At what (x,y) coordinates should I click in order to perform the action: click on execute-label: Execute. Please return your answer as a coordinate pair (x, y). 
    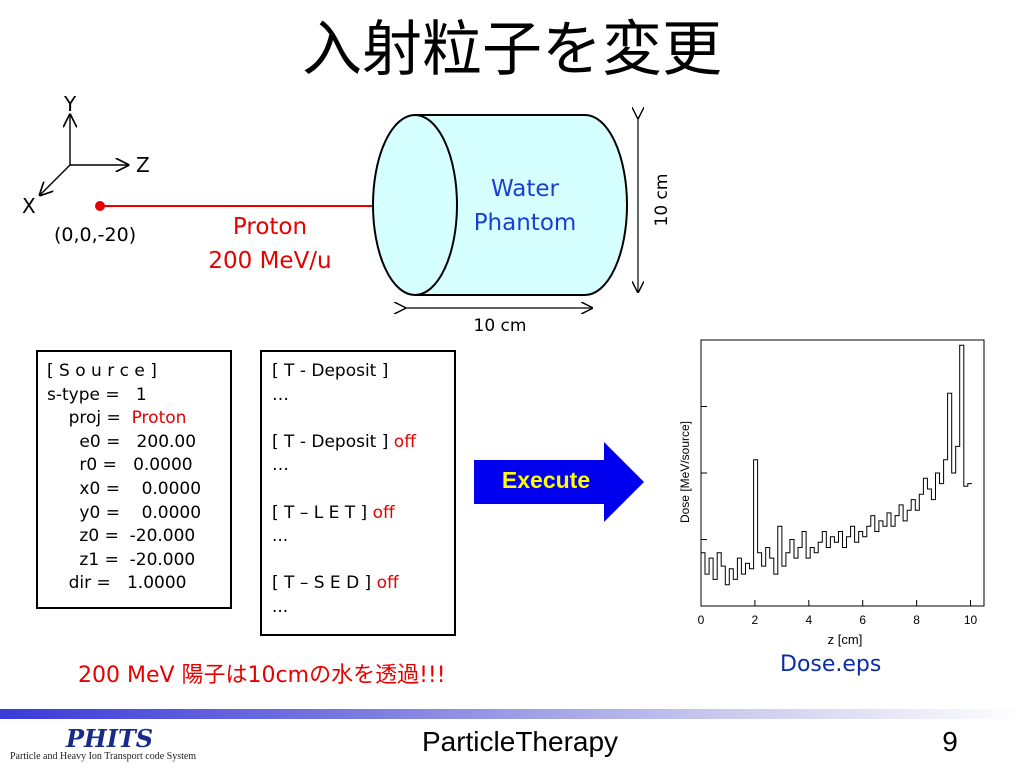
    Looking at the image, I should click on (546, 480).